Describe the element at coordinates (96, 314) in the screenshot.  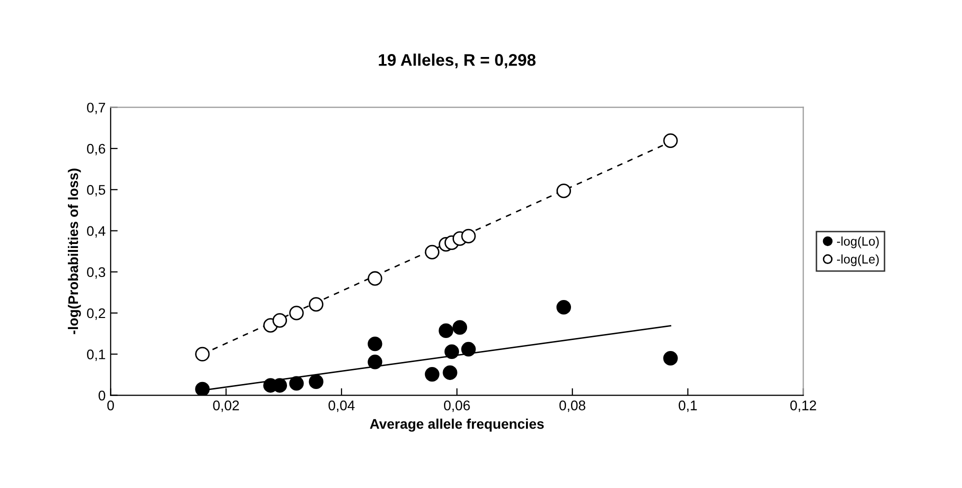
I see `y-tick-label: 0,2` at that location.